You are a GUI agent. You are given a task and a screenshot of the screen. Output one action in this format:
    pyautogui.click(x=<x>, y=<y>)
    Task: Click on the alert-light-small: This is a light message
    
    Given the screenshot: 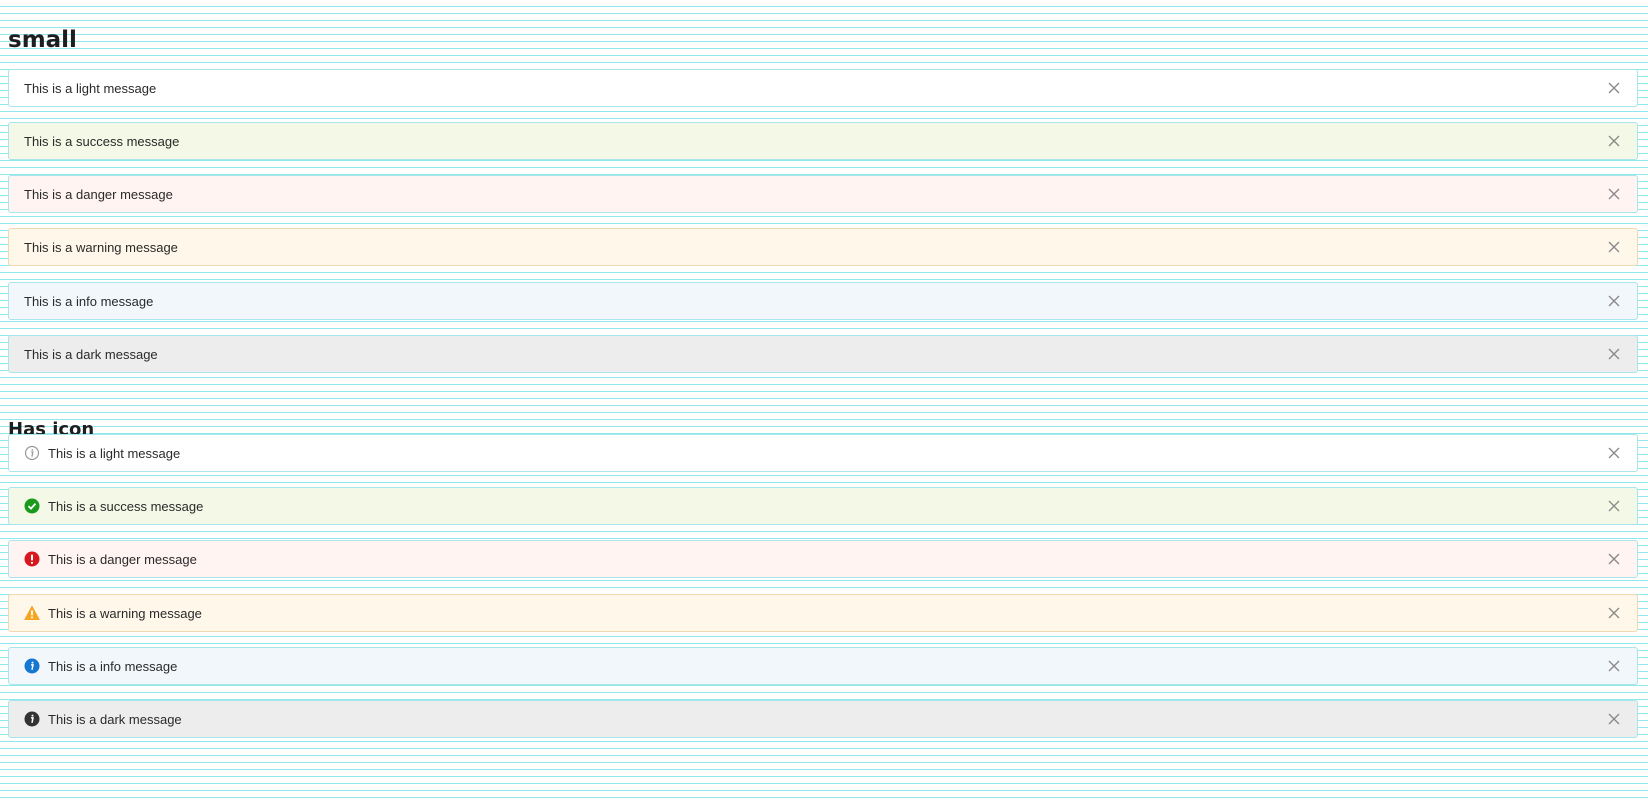 What is the action you would take?
    pyautogui.click(x=823, y=88)
    